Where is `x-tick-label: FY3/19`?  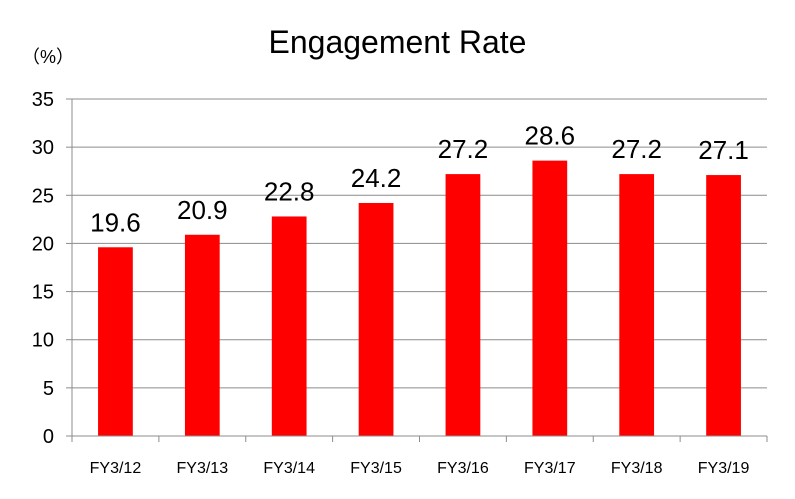 x-tick-label: FY3/19 is located at coordinates (724, 468).